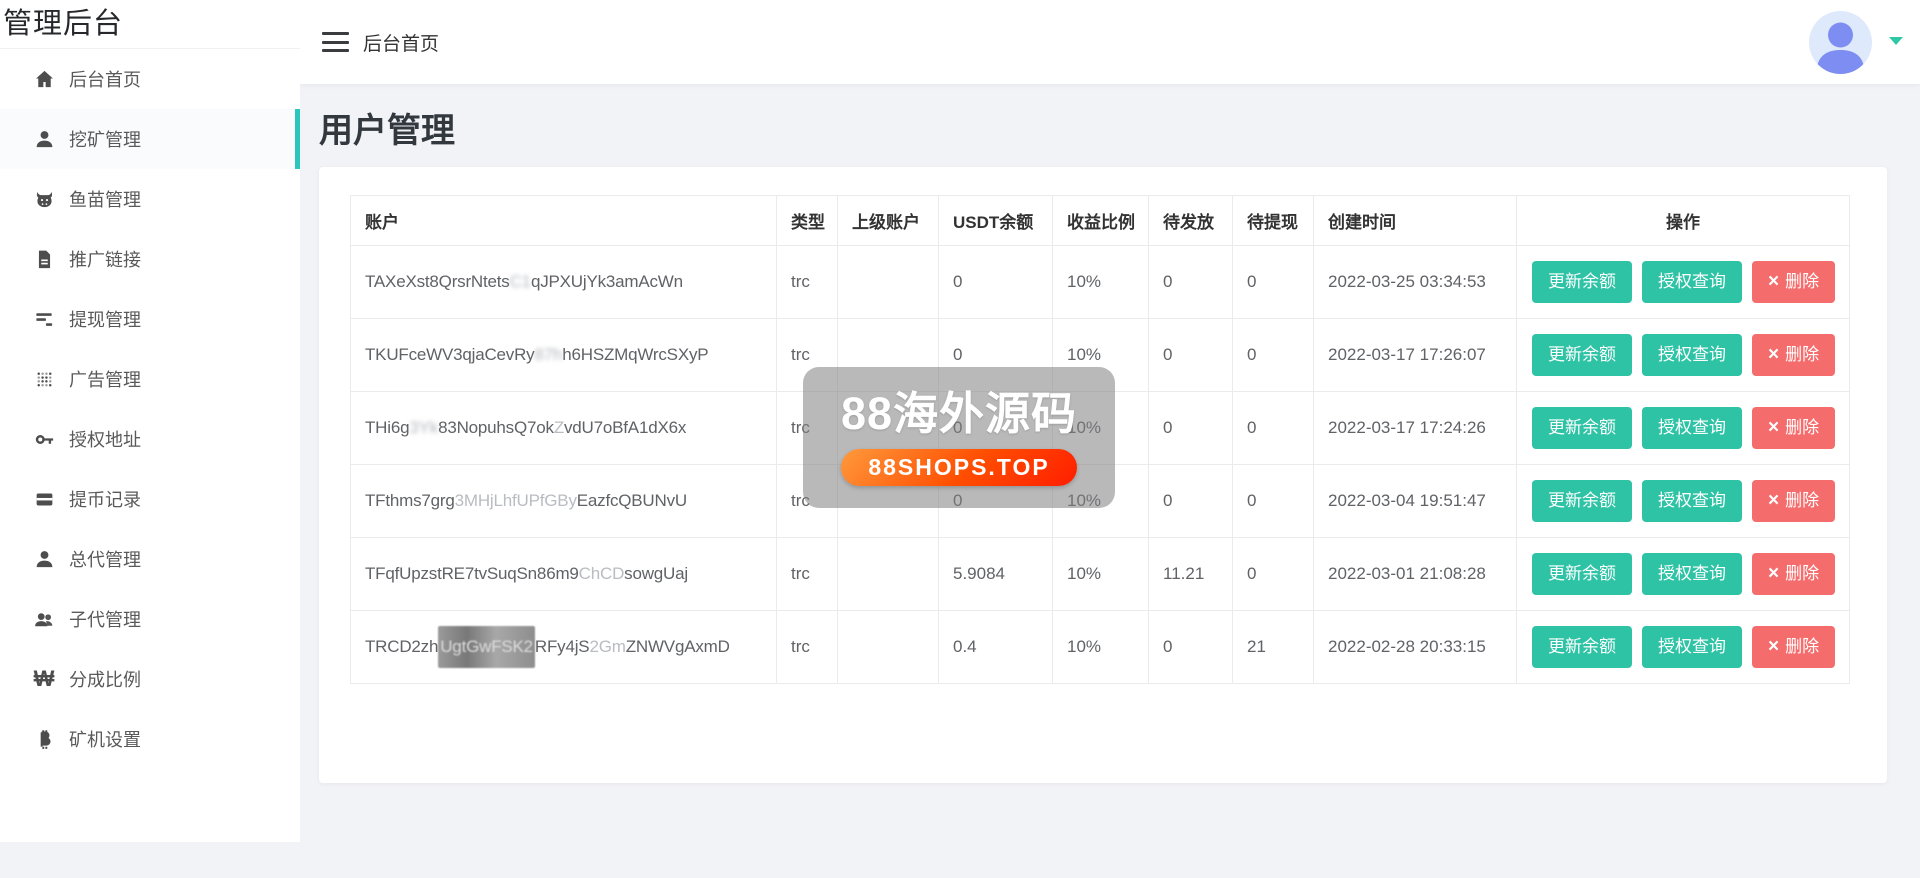 This screenshot has width=1920, height=878. What do you see at coordinates (105, 320) in the screenshot?
I see `sidebar-item-label: 提现管理` at bounding box center [105, 320].